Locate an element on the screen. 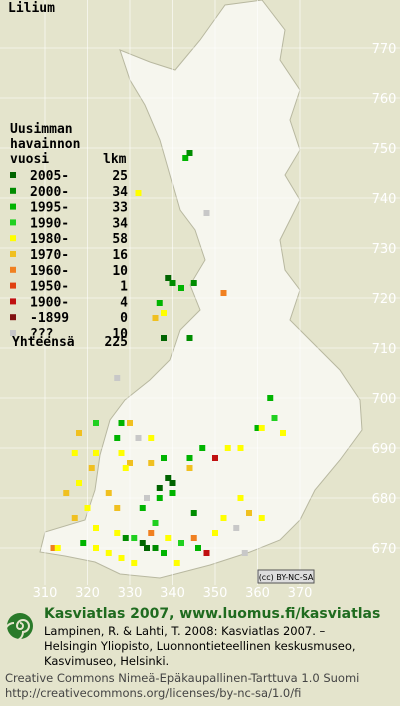 Image resolution: width=400 pixels, height=706 pixels. y-tick-label: 740 is located at coordinates (384, 199).